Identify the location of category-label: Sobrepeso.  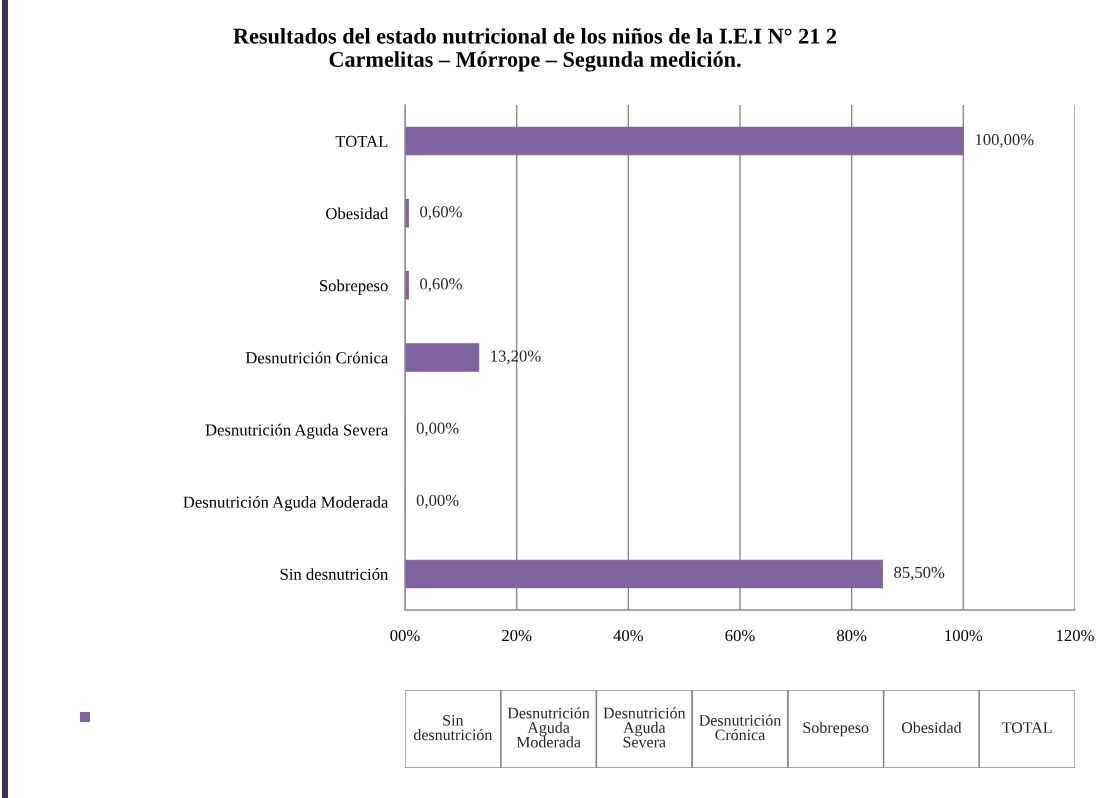
(836, 729).